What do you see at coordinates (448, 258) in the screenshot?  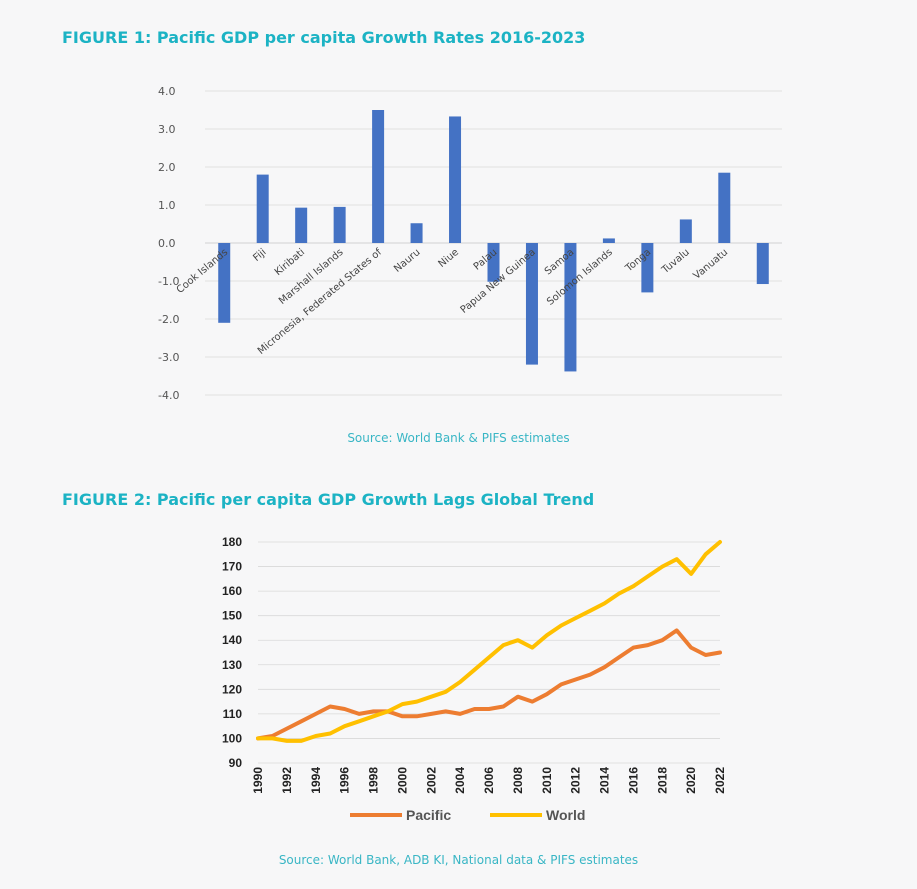 I see `category-label: Niue` at bounding box center [448, 258].